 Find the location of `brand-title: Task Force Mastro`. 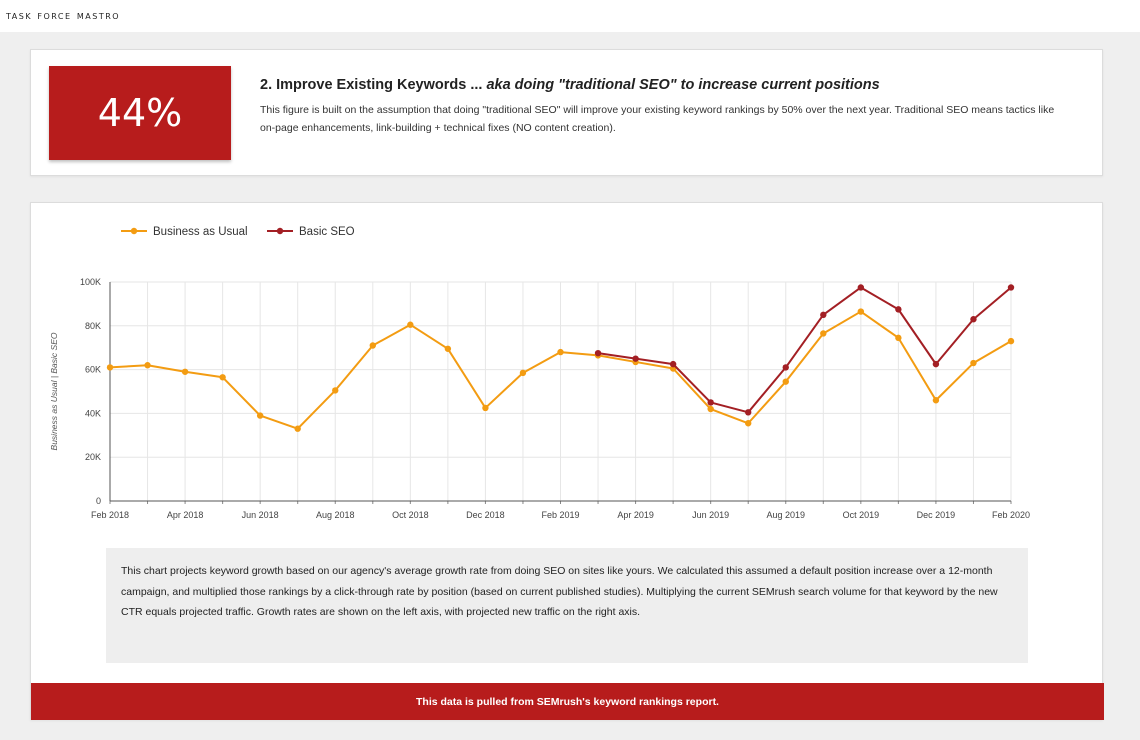

brand-title: Task Force Mastro is located at coordinates (63, 15).